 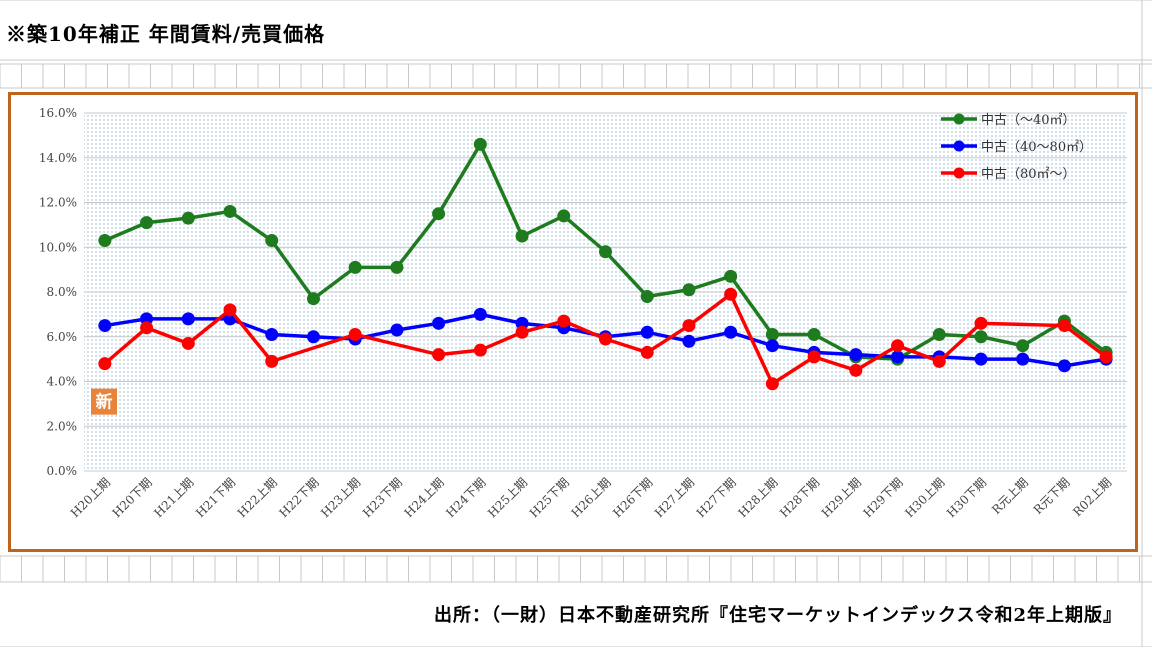 What do you see at coordinates (1092, 497) in the screenshot?
I see `x-tick-label: R02上期` at bounding box center [1092, 497].